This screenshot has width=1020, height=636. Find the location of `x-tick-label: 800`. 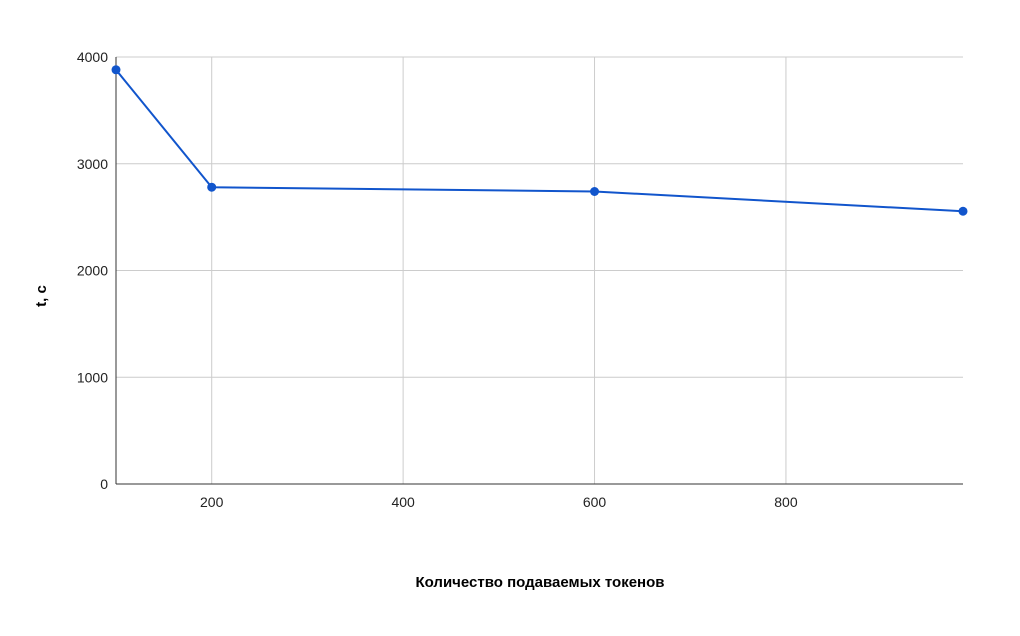

x-tick-label: 800 is located at coordinates (786, 502).